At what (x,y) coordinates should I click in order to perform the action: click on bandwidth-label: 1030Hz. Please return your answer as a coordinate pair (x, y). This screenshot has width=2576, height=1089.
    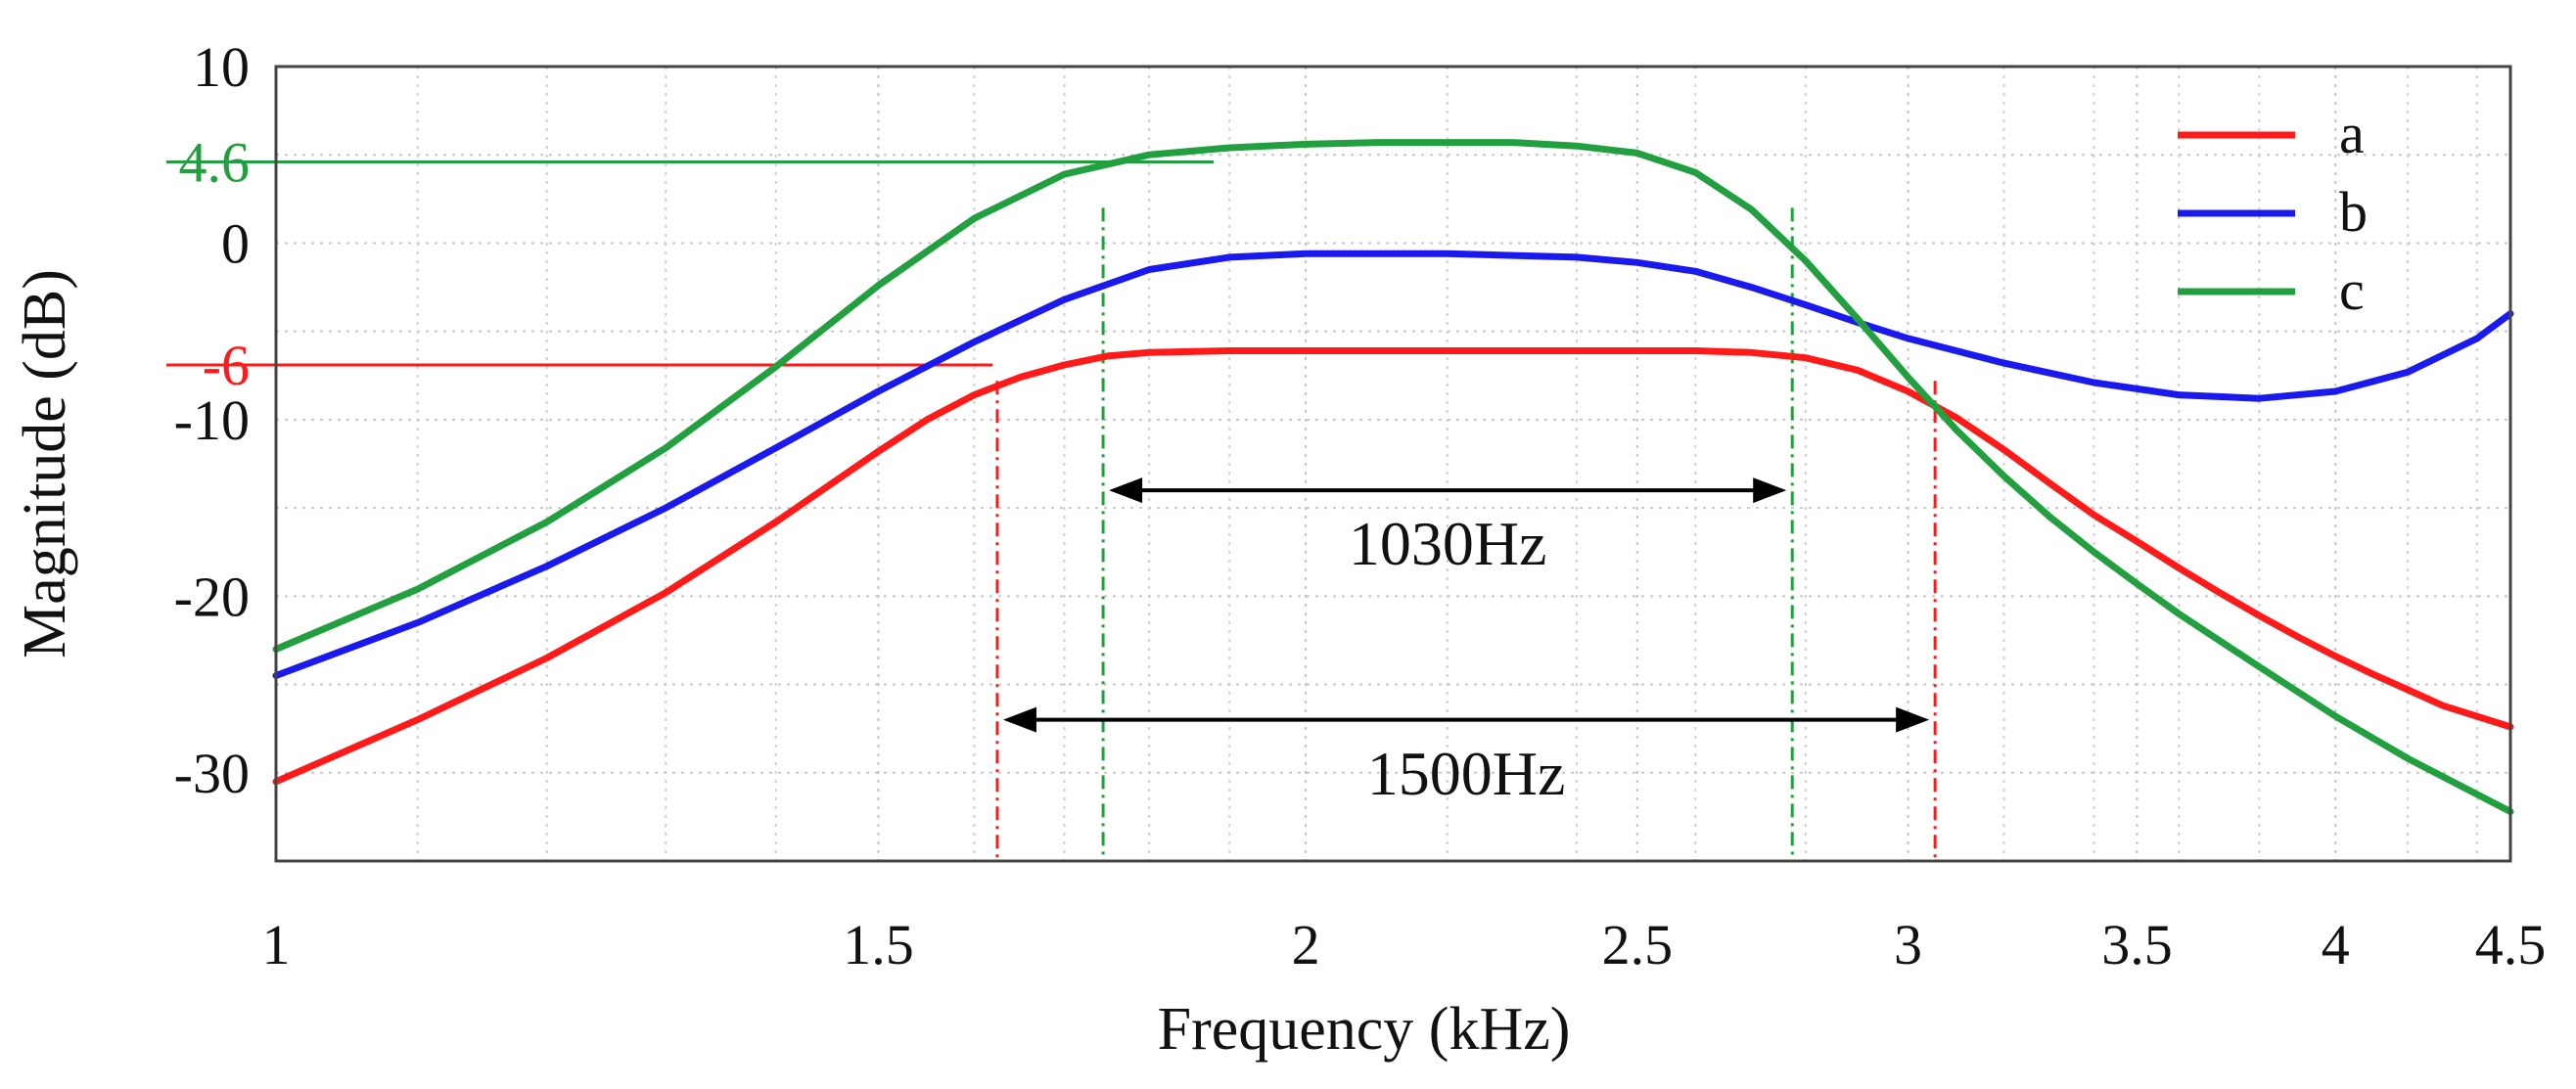
    Looking at the image, I should click on (1448, 543).